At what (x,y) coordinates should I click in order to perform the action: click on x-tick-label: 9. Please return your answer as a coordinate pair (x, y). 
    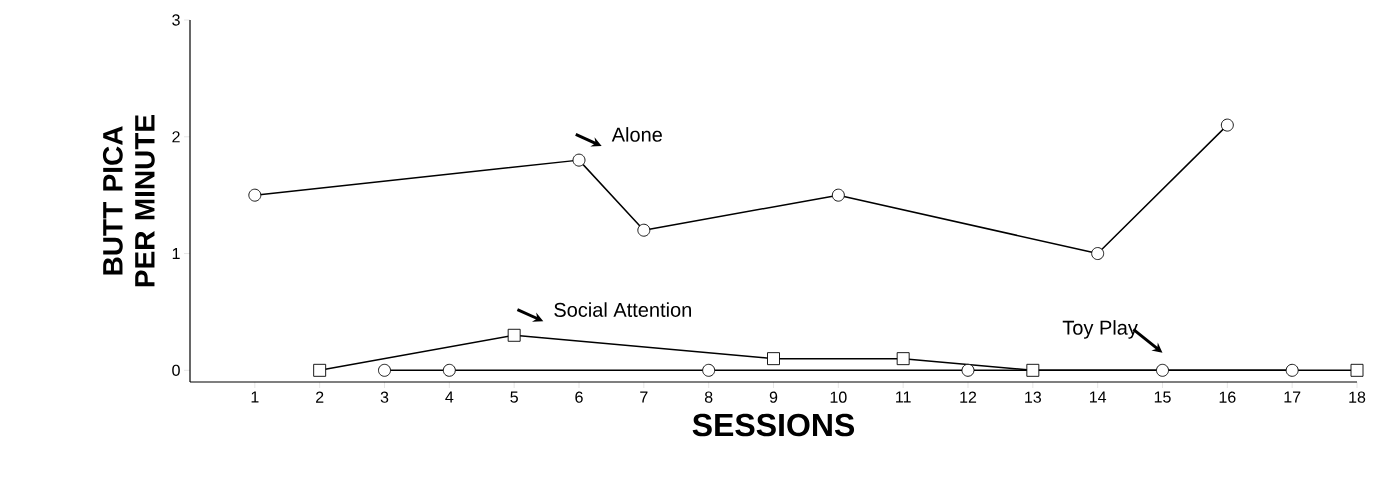
    Looking at the image, I should click on (773, 397).